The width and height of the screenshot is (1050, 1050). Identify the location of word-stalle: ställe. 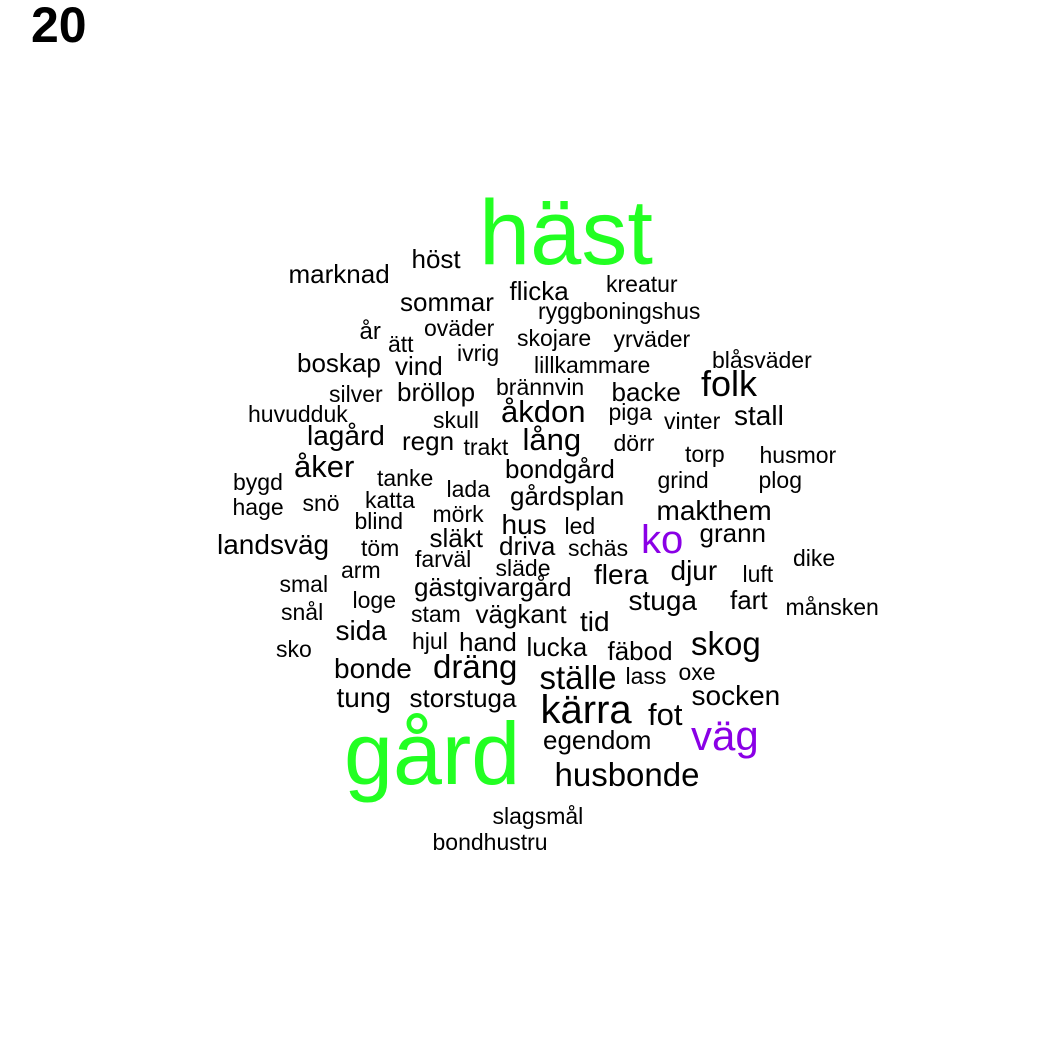
(578, 678).